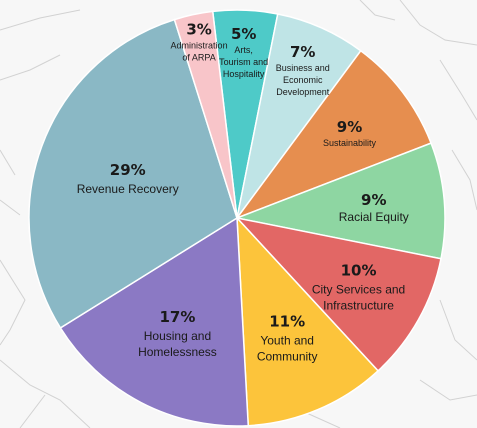  Describe the element at coordinates (244, 74) in the screenshot. I see `slice-category-label: Hospitality` at that location.